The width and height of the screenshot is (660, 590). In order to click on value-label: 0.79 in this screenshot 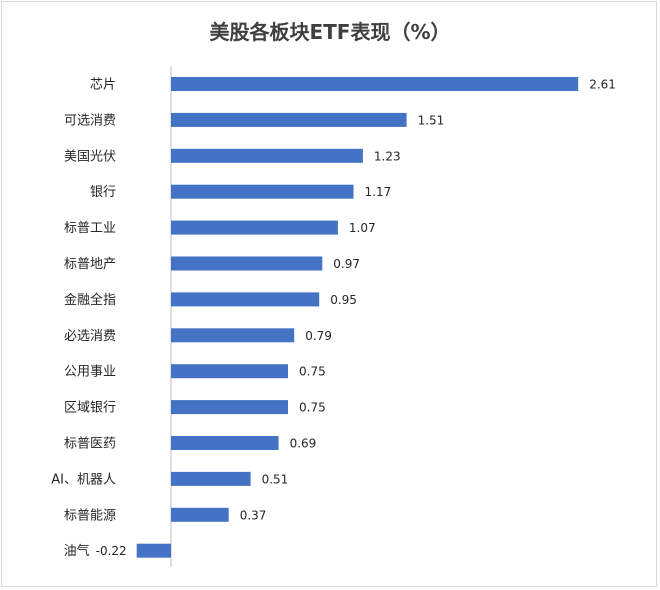, I will do `click(318, 336)`.